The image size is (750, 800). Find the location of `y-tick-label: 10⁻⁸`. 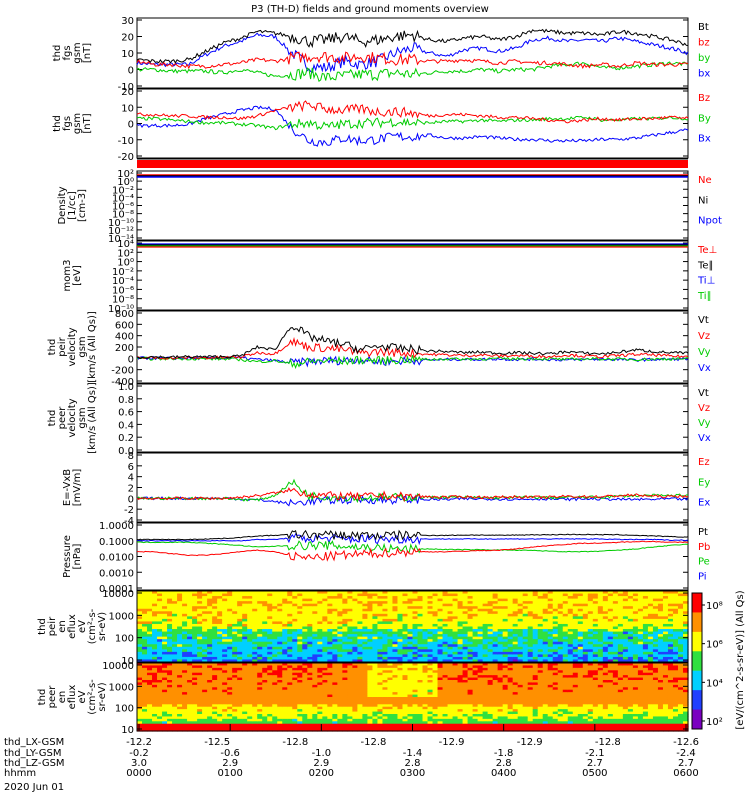

y-tick-label: 10⁻⁸ is located at coordinates (123, 215).